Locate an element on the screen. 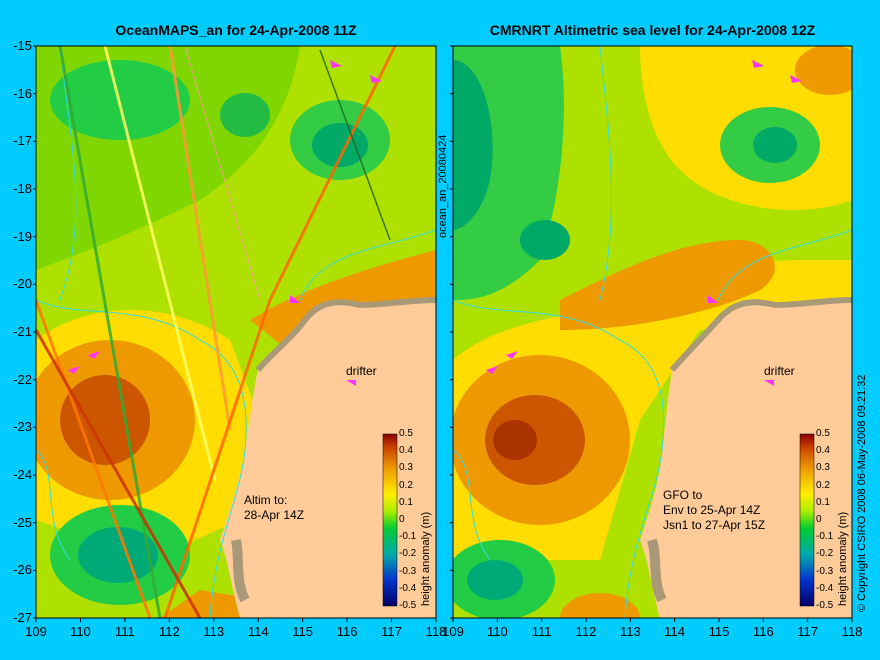 This screenshot has height=660, width=880. left-y-tick-label: -18 is located at coordinates (22, 188).